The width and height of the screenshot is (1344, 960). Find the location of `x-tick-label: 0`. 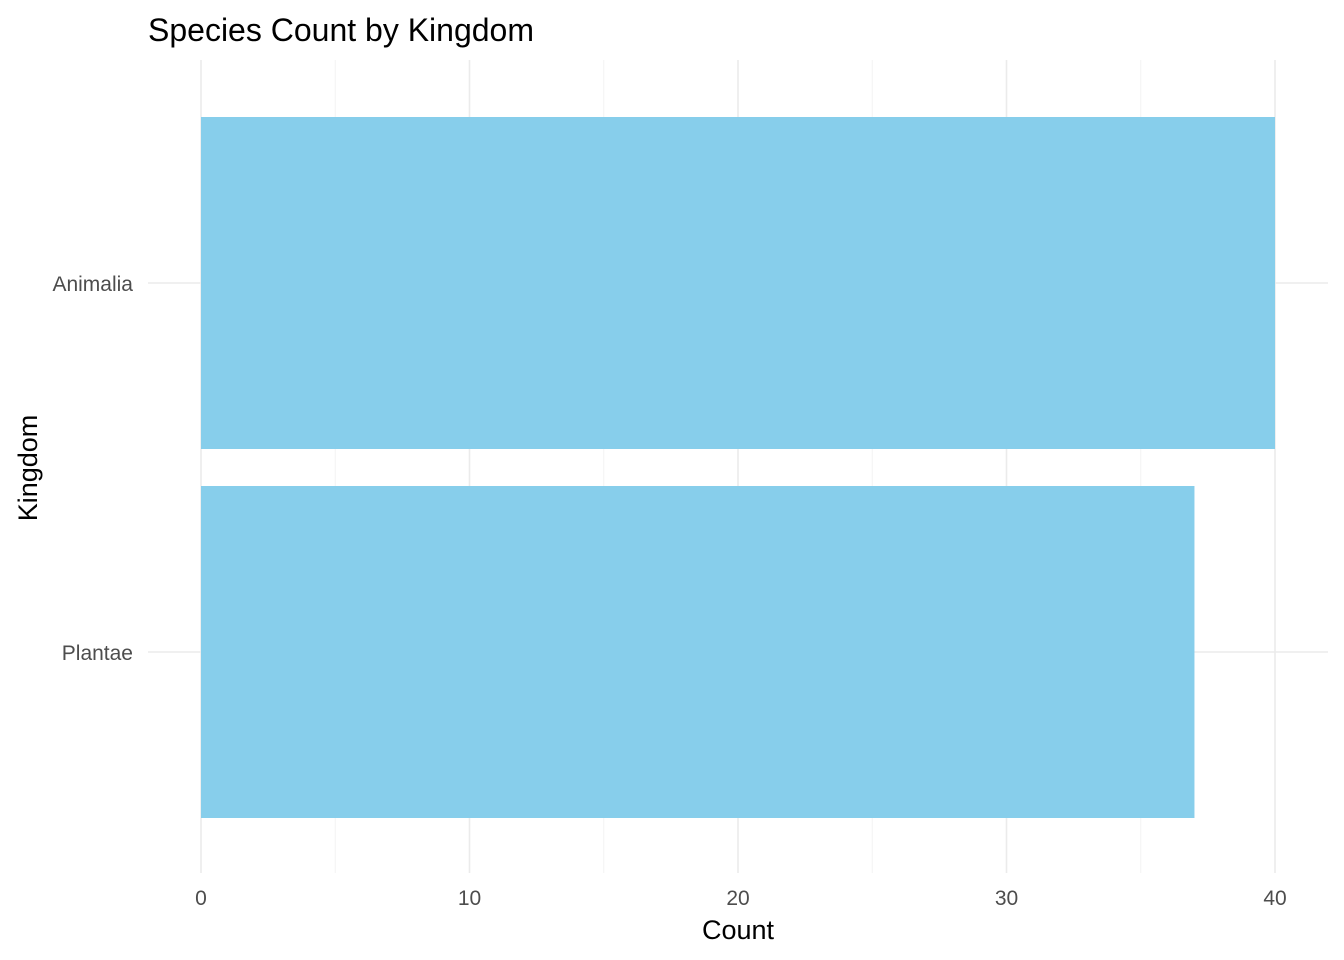

x-tick-label: 0 is located at coordinates (201, 898).